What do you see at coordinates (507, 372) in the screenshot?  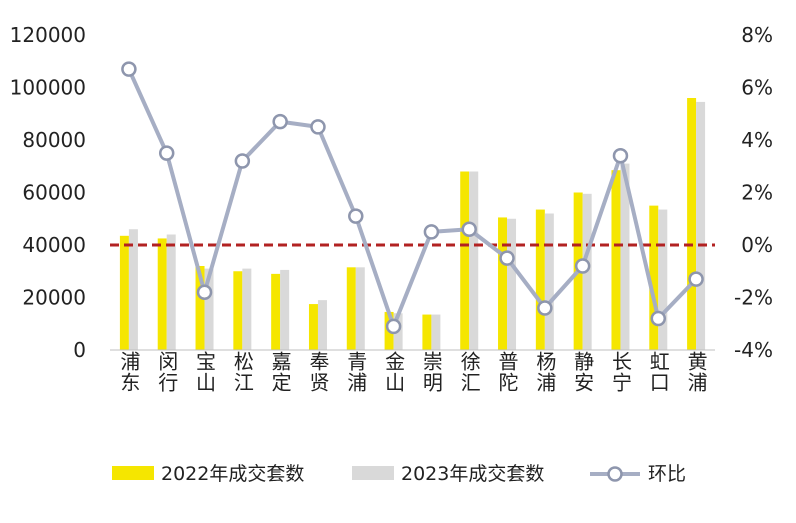 I see `x-tick-label: 普陀` at bounding box center [507, 372].